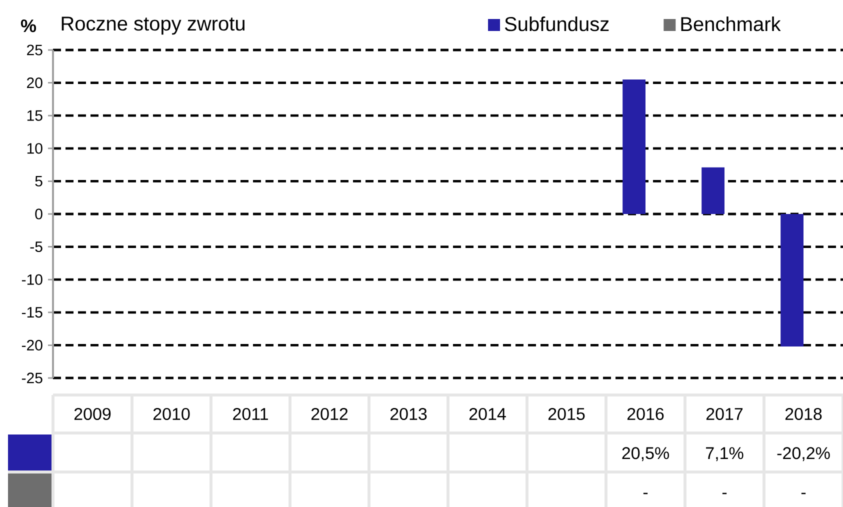 This screenshot has width=843, height=507. I want to click on y-tick-label: 0, so click(38, 214).